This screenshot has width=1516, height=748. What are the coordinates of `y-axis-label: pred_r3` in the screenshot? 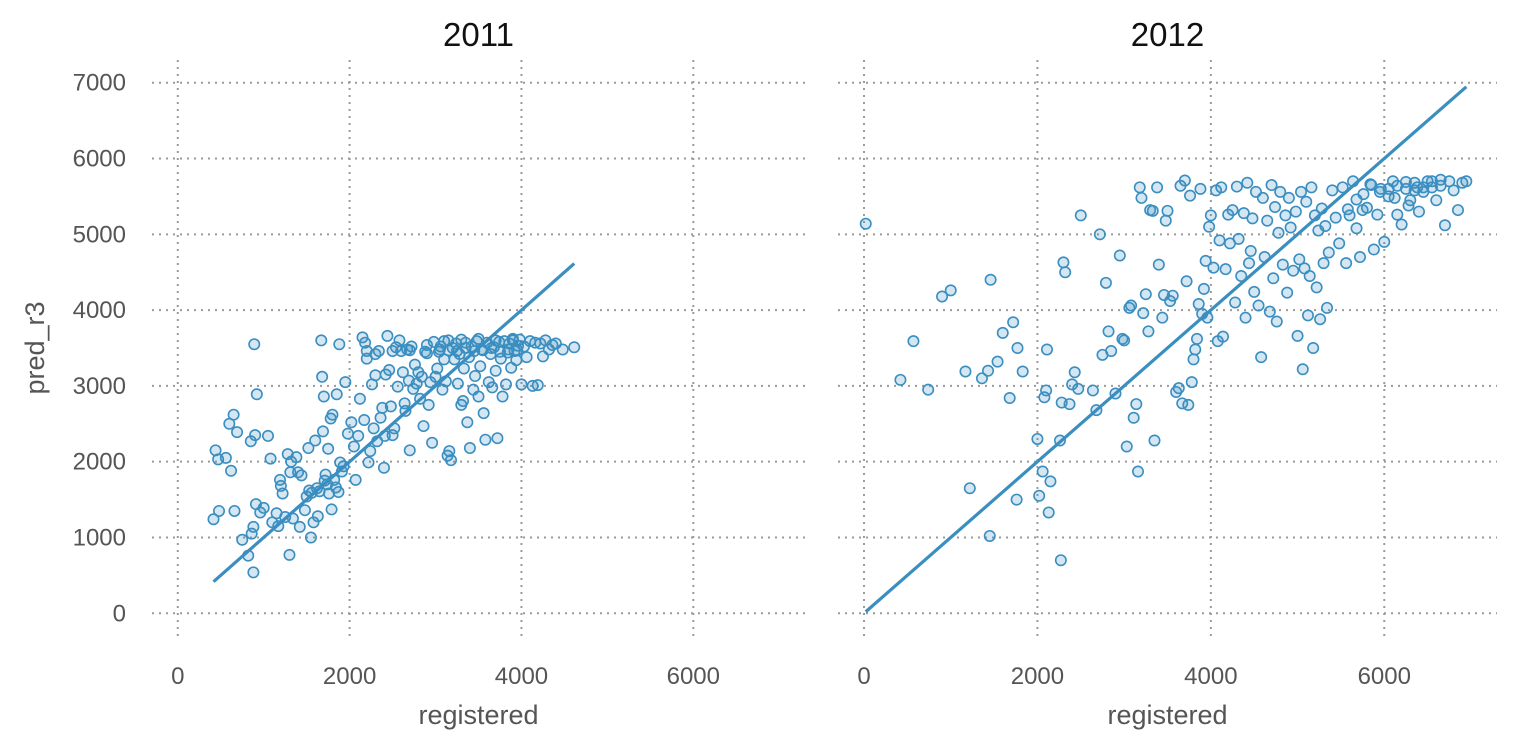 It's located at (35, 347).